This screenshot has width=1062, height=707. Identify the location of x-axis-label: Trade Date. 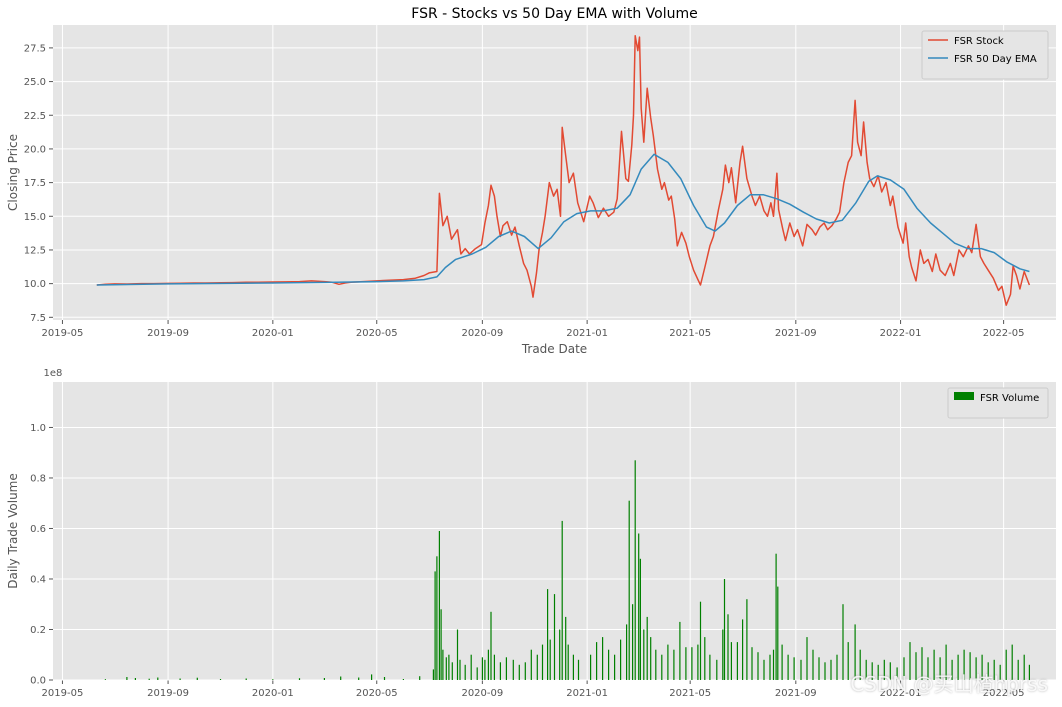
(554, 349).